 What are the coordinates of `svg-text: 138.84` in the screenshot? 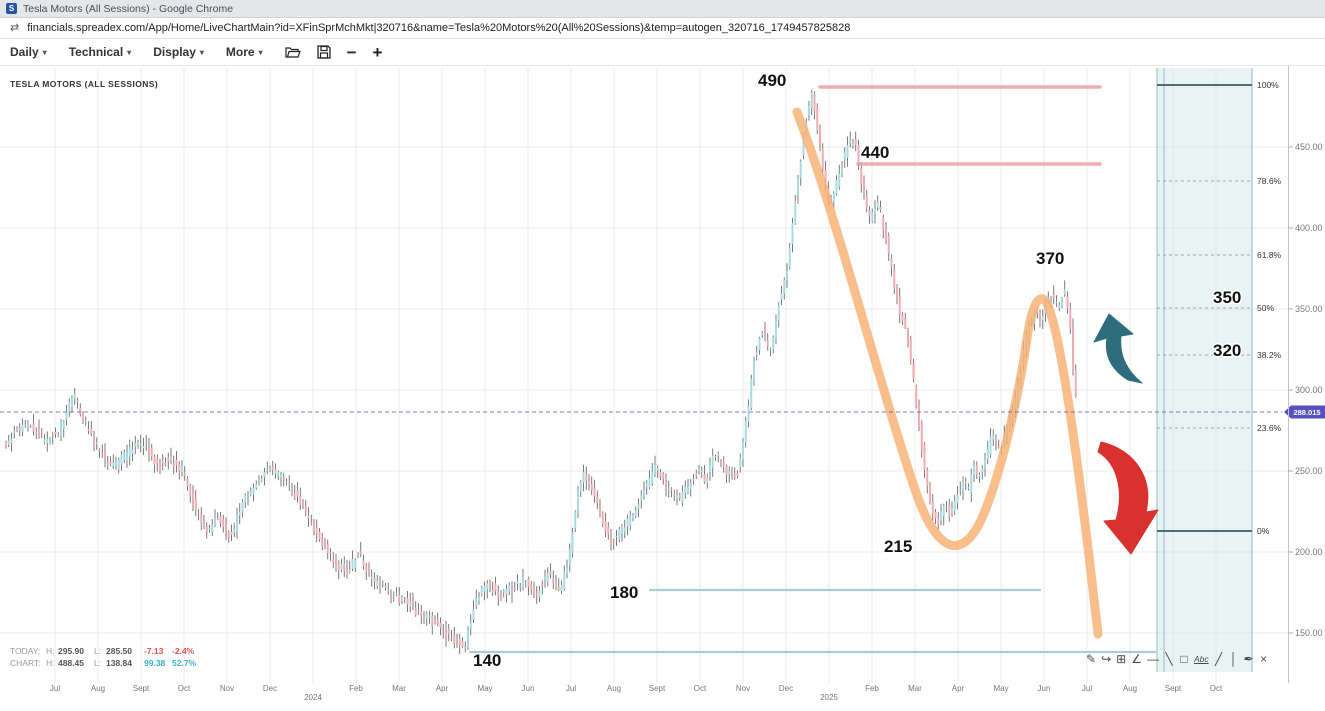 It's located at (119, 663).